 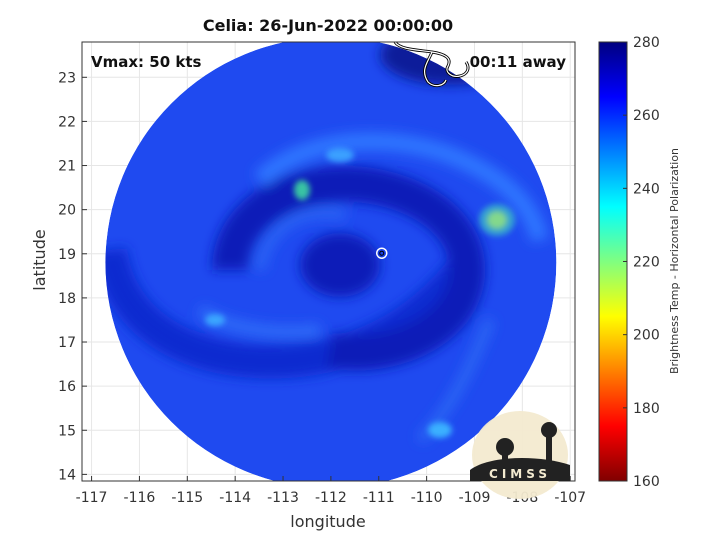 I want to click on colorbar-tick-label: 180, so click(x=646, y=409).